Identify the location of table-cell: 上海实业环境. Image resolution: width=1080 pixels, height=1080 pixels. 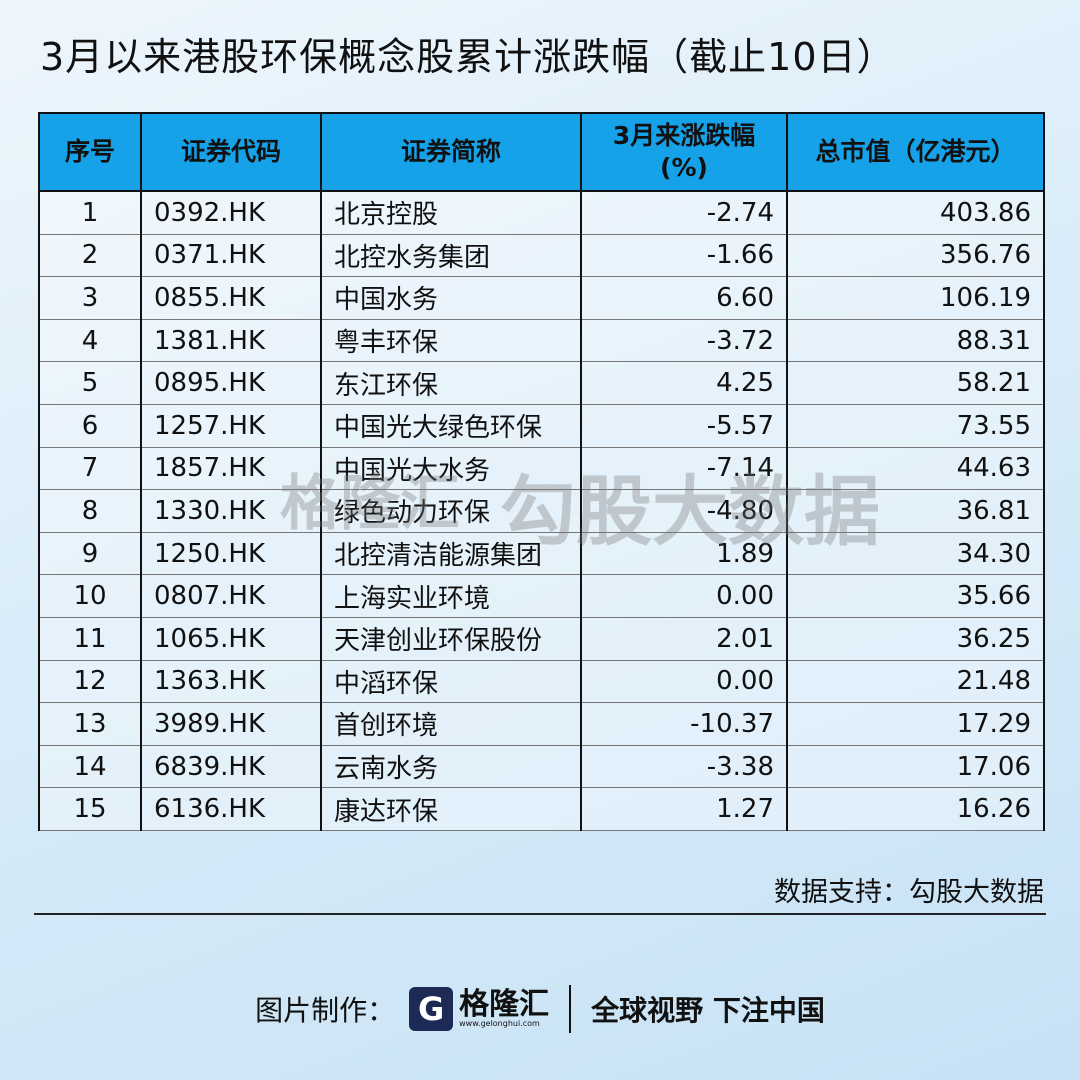
(451, 596).